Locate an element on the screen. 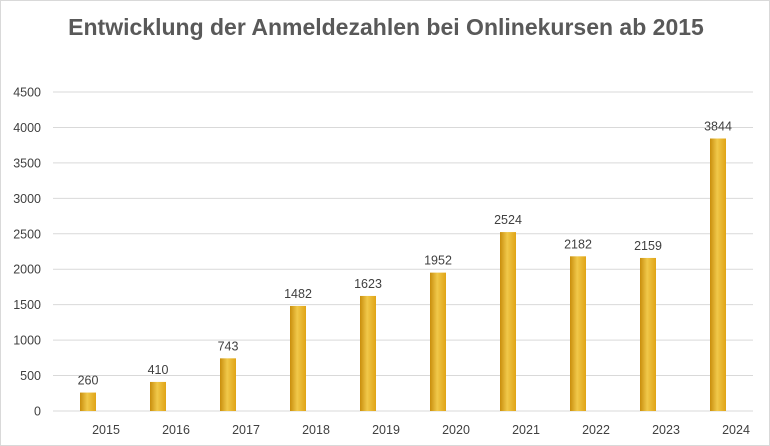  y-tick-label: 0 is located at coordinates (37, 412).